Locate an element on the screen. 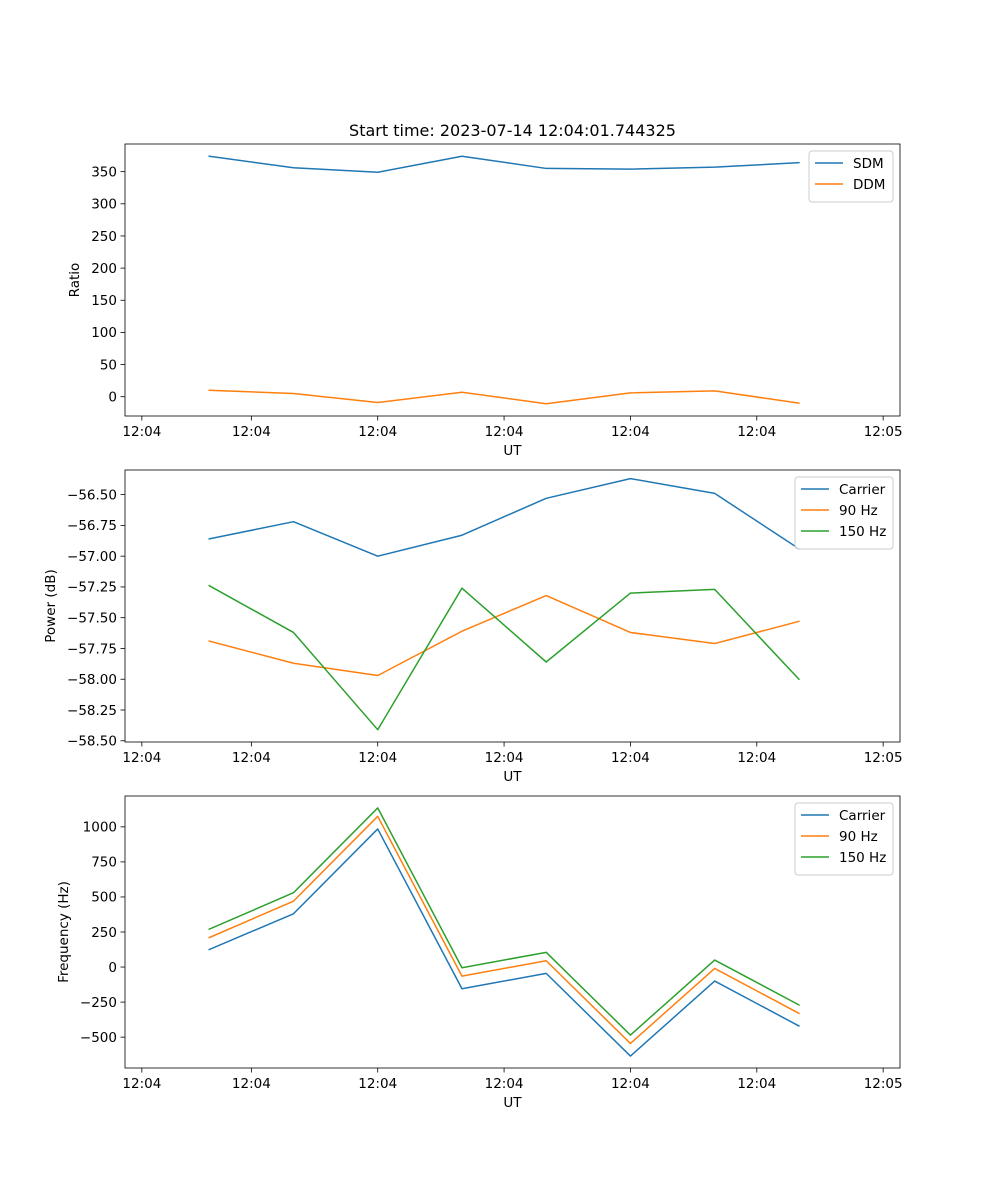 This screenshot has height=1200, width=1000. chart-2-y-tick-label: −58.00 is located at coordinates (92, 680).